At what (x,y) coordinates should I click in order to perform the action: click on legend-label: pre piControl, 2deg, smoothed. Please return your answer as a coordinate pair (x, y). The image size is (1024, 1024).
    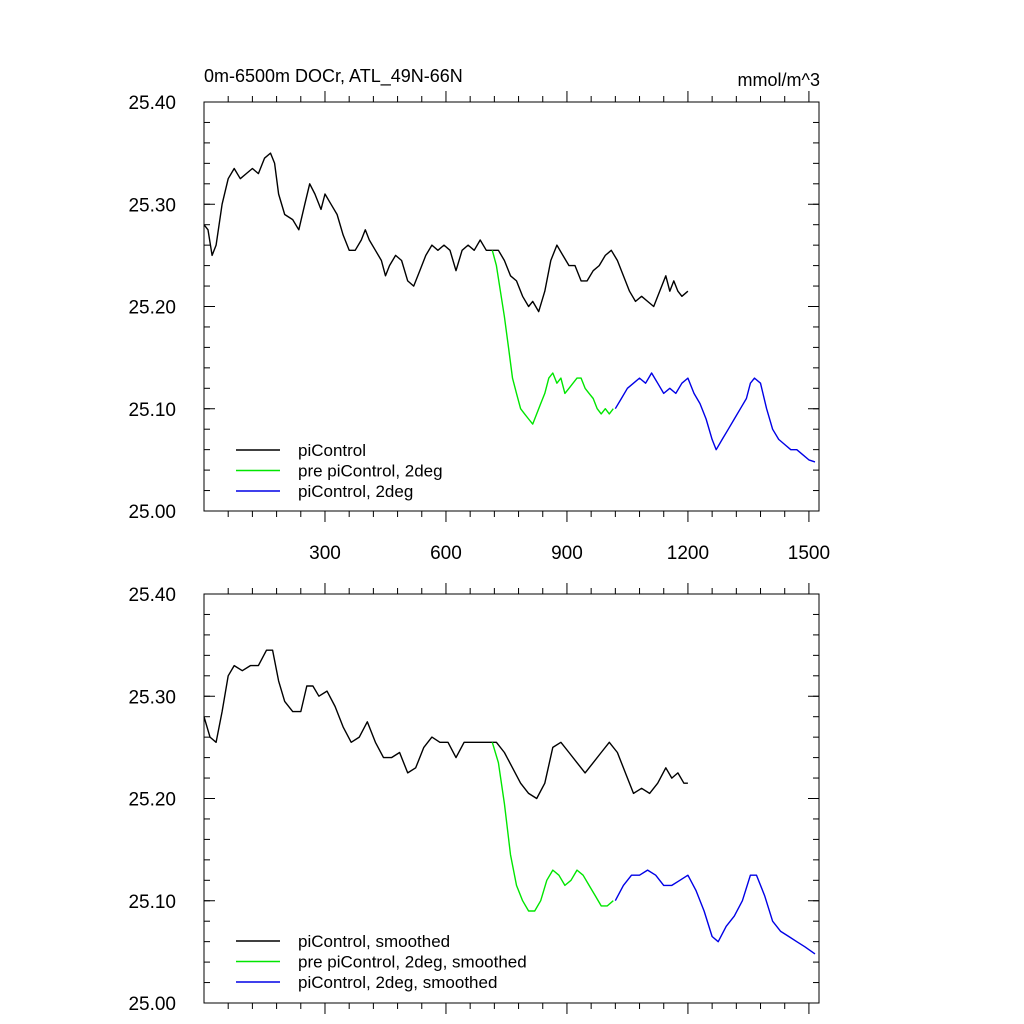
    Looking at the image, I should click on (412, 962).